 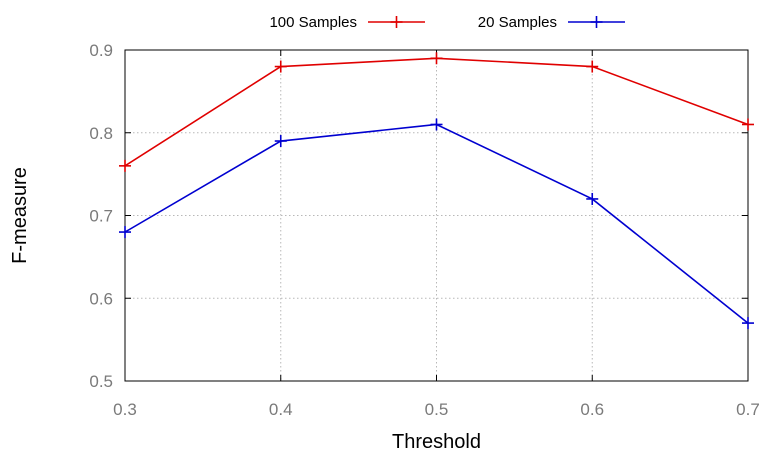 What do you see at coordinates (592, 409) in the screenshot?
I see `x-tick-label: 0.6` at bounding box center [592, 409].